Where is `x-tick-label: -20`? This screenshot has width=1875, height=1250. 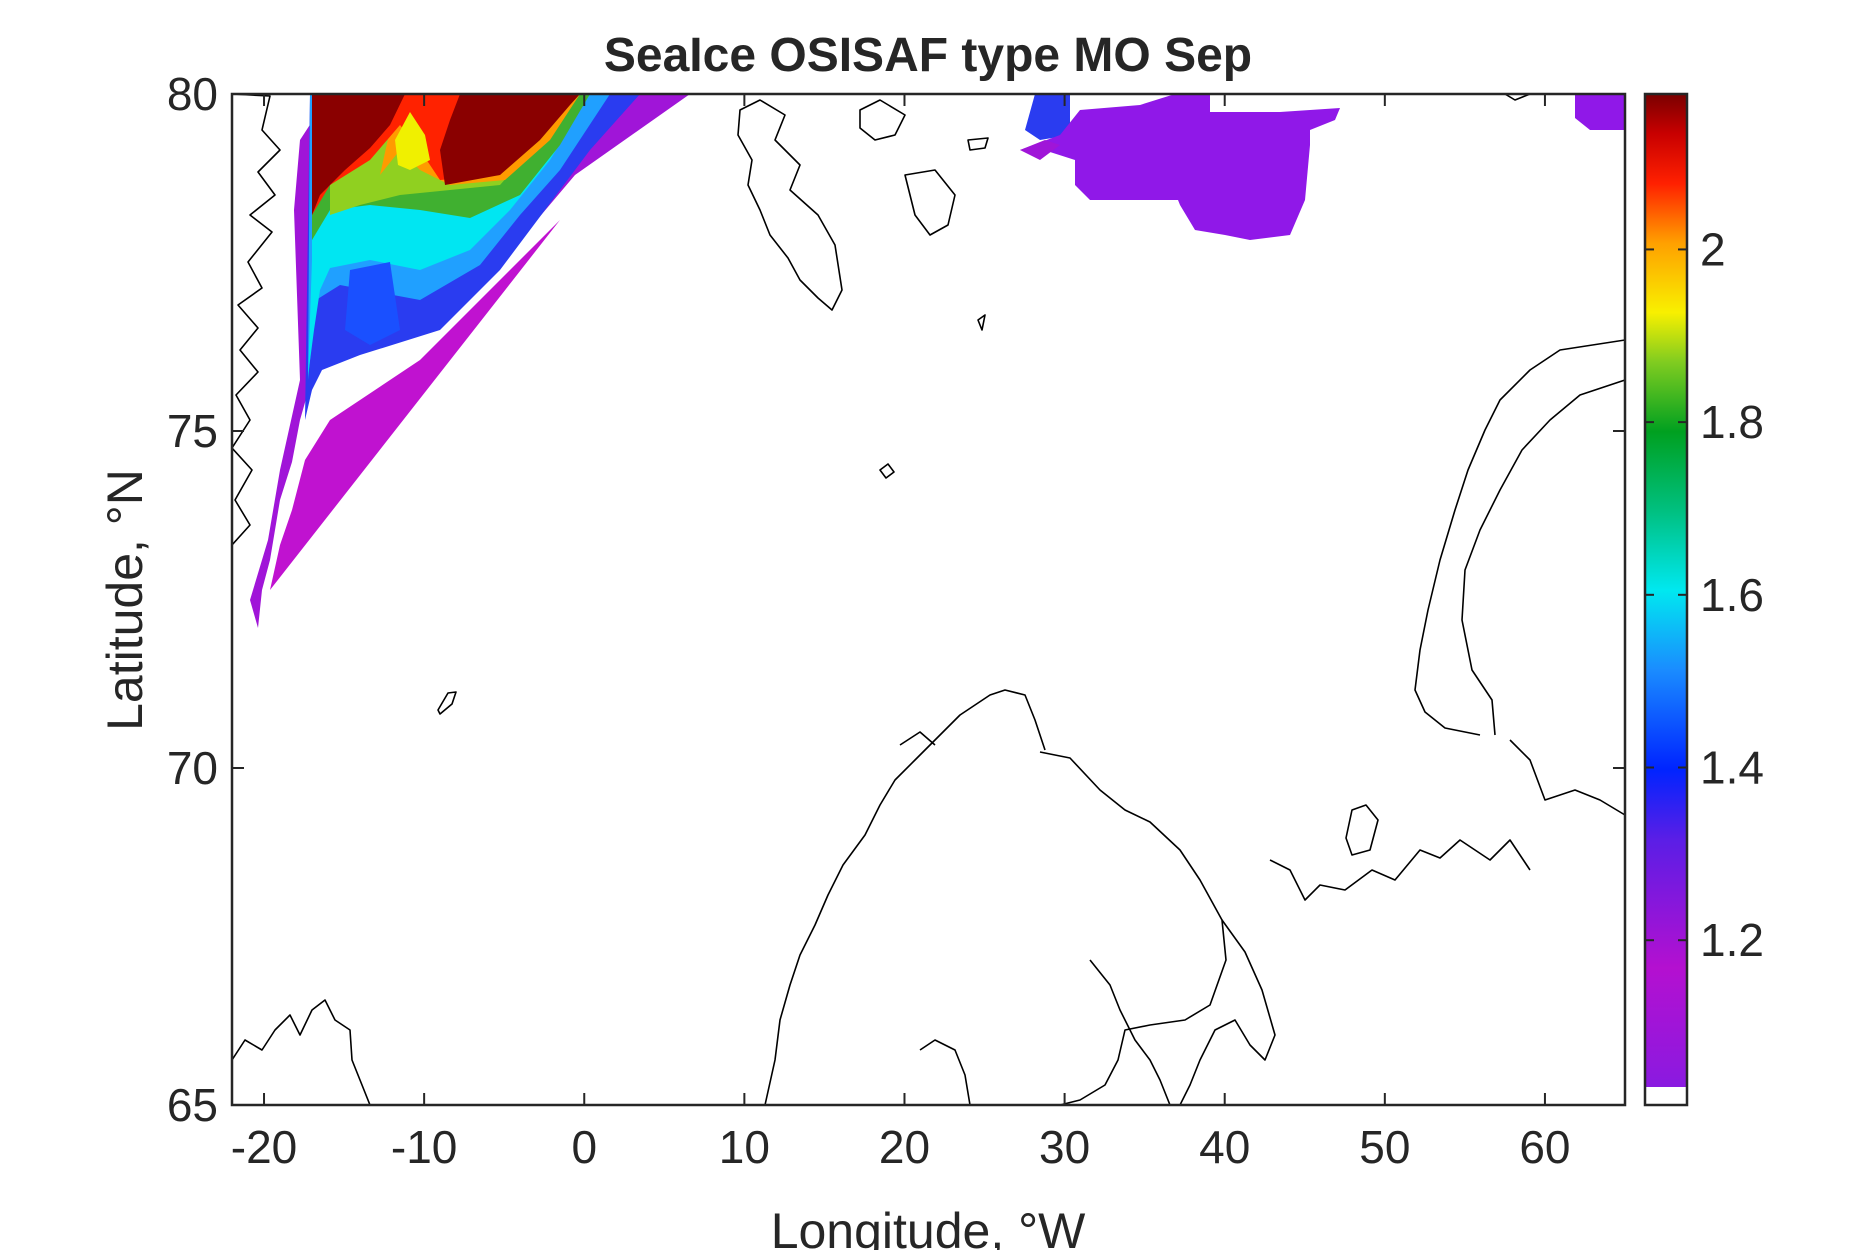
x-tick-label: -20 is located at coordinates (264, 1147).